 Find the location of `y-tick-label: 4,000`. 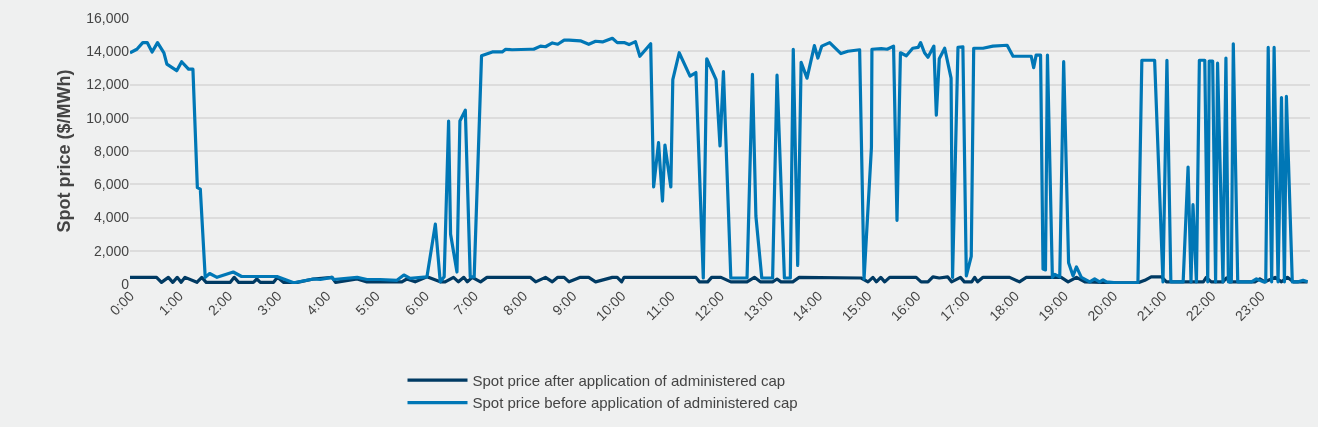

y-tick-label: 4,000 is located at coordinates (111, 217).